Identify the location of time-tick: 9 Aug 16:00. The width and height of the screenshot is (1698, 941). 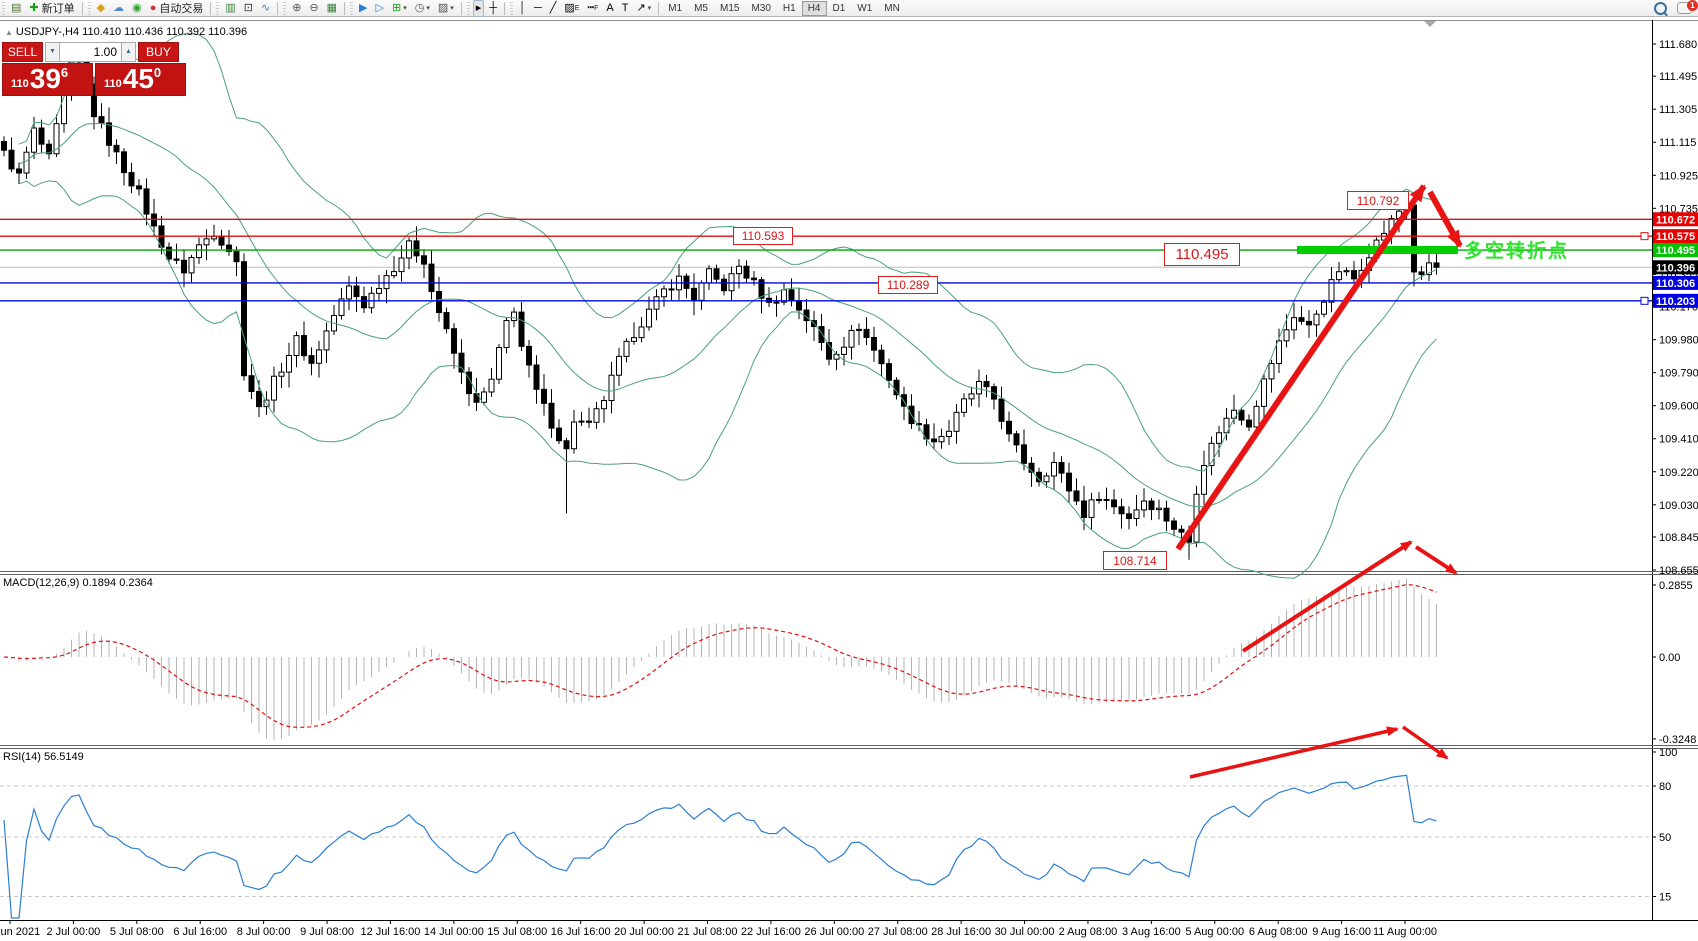
(1341, 932).